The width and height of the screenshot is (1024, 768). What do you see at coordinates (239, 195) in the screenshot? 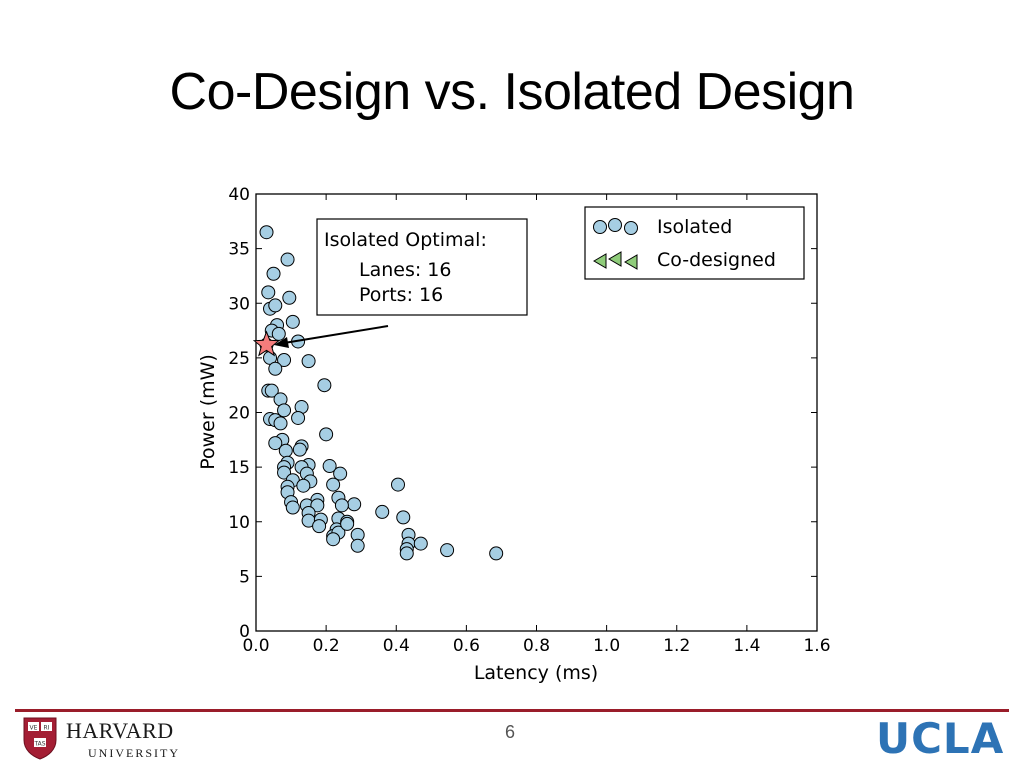
I see `y-tick-label: 40` at bounding box center [239, 195].